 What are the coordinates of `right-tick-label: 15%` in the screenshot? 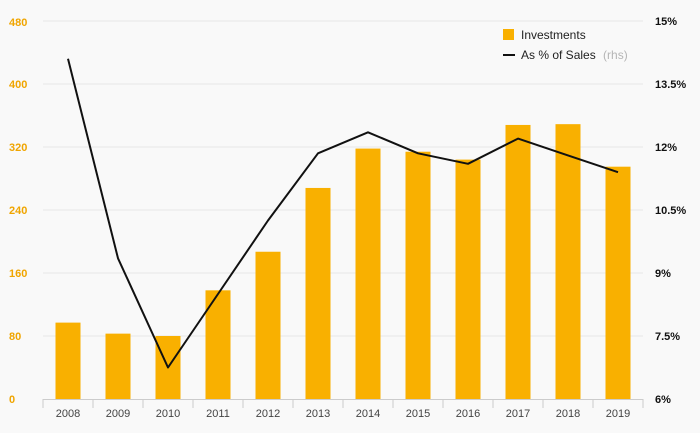 It's located at (666, 22).